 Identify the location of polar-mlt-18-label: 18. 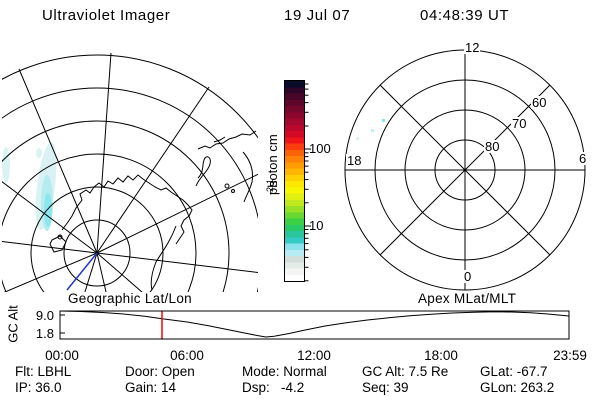
(354, 160).